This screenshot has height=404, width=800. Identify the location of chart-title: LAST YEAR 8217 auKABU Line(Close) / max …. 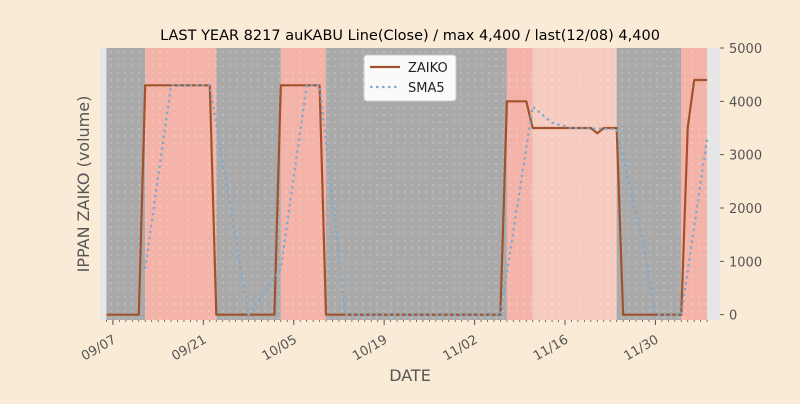
(410, 36).